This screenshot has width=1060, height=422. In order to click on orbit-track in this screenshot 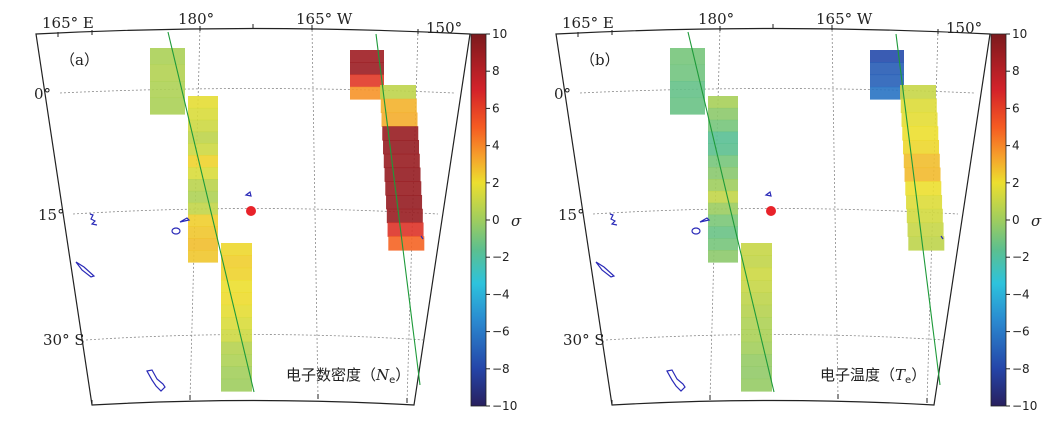, I will do `click(918, 209)`.